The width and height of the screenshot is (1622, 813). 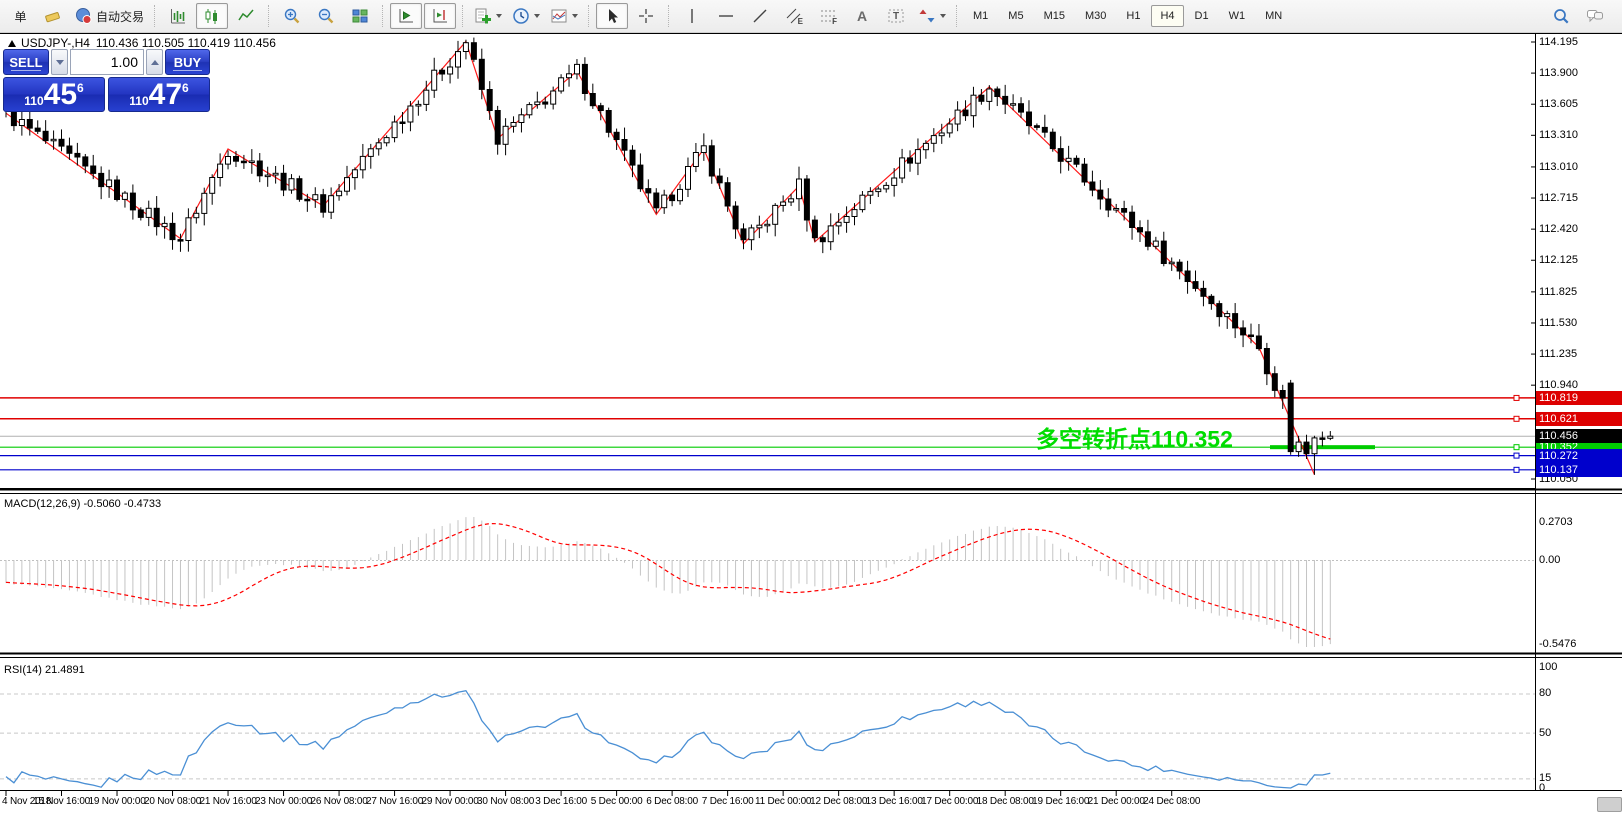 I want to click on tile-windows-button, so click(x=360, y=16).